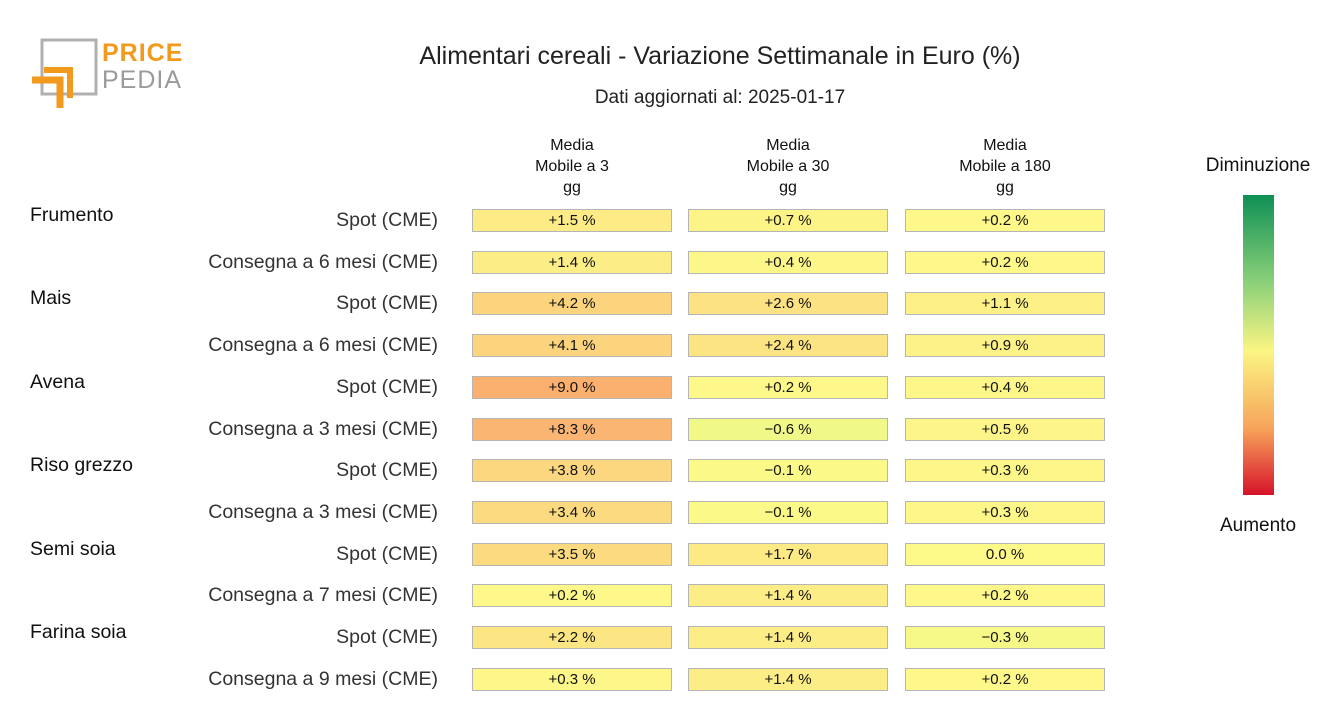  What do you see at coordinates (1258, 525) in the screenshot?
I see `legend-label-bottom: Aumento` at bounding box center [1258, 525].